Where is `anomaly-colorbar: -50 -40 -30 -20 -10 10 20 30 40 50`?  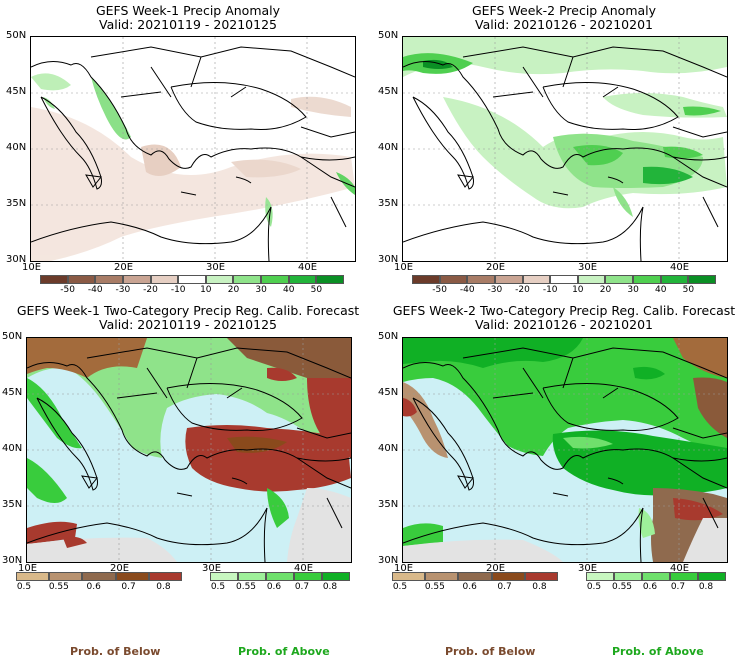 anomaly-colorbar: -50 -40 -30 -20 -10 10 20 30 40 50 is located at coordinates (564, 286).